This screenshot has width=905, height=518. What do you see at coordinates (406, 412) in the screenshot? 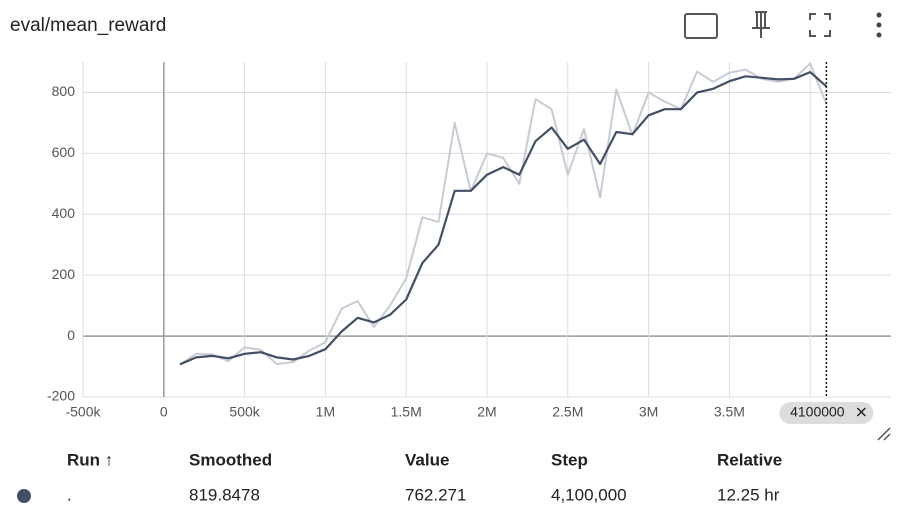
I see `x-tick-label: 1.5M` at bounding box center [406, 412].